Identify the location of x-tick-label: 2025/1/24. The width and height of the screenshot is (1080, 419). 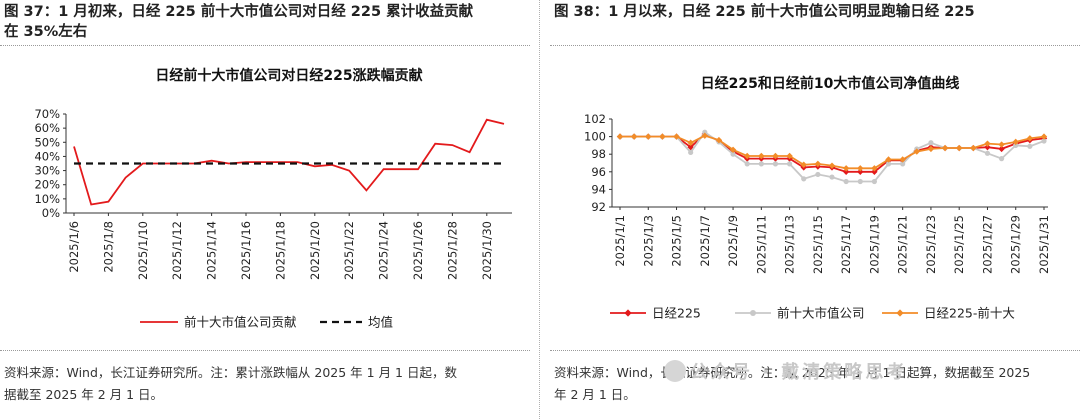
(384, 250).